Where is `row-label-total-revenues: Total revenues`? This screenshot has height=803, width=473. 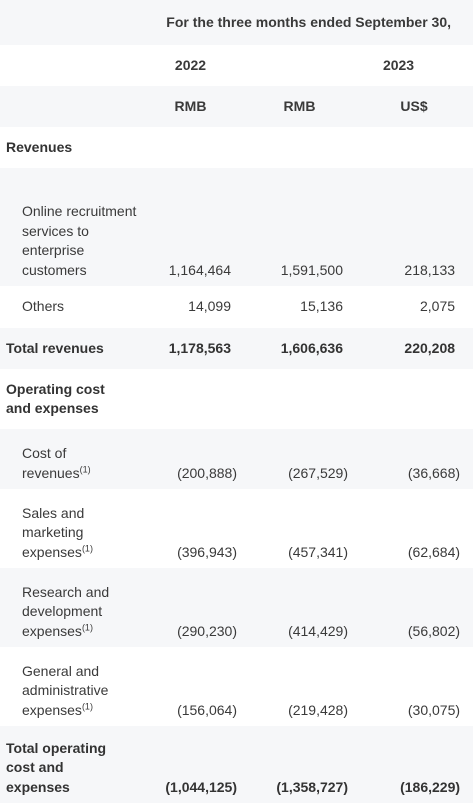 row-label-total-revenues: Total revenues is located at coordinates (68, 348).